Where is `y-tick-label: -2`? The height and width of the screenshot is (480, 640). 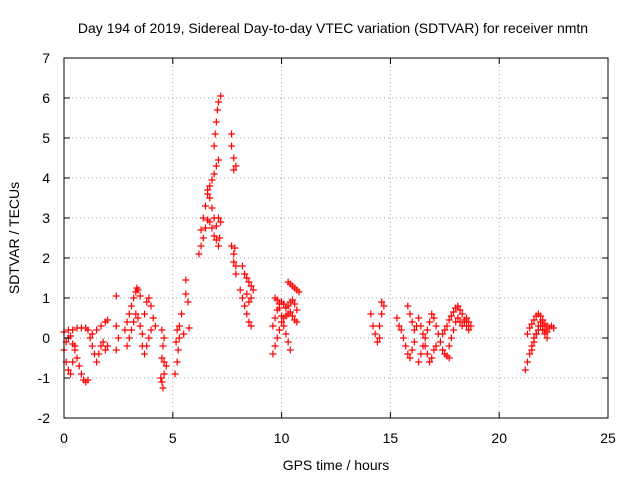
y-tick-label: -2 is located at coordinates (44, 418).